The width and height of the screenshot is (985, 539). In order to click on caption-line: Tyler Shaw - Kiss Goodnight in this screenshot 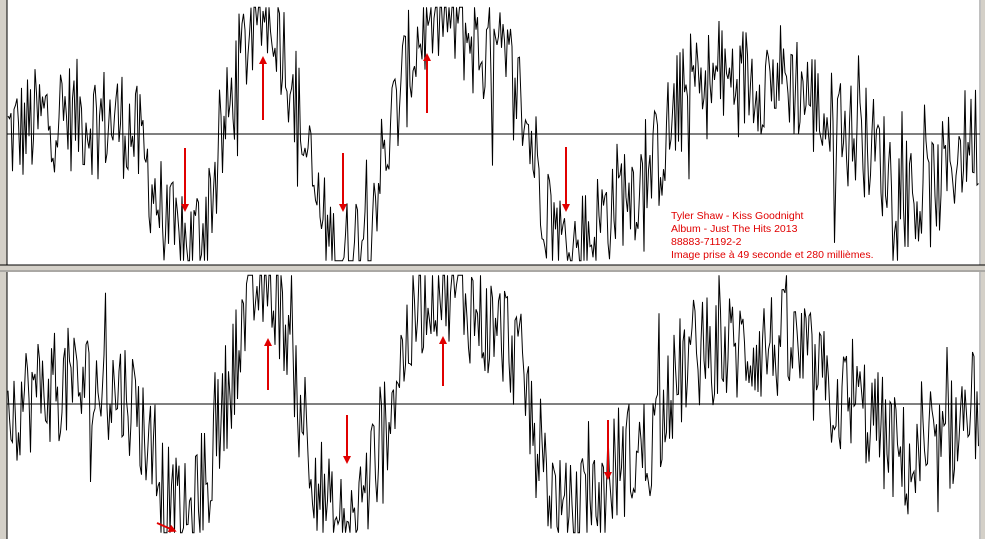, I will do `click(737, 216)`.